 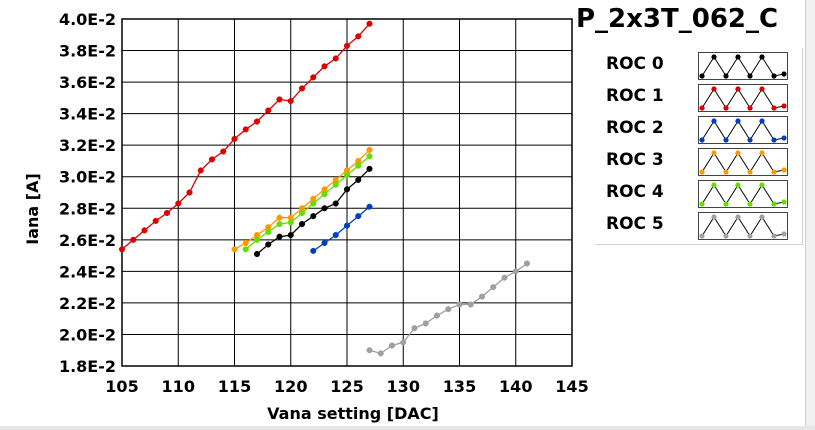 I want to click on y-tick-label: 3.0E-2, so click(x=87, y=177).